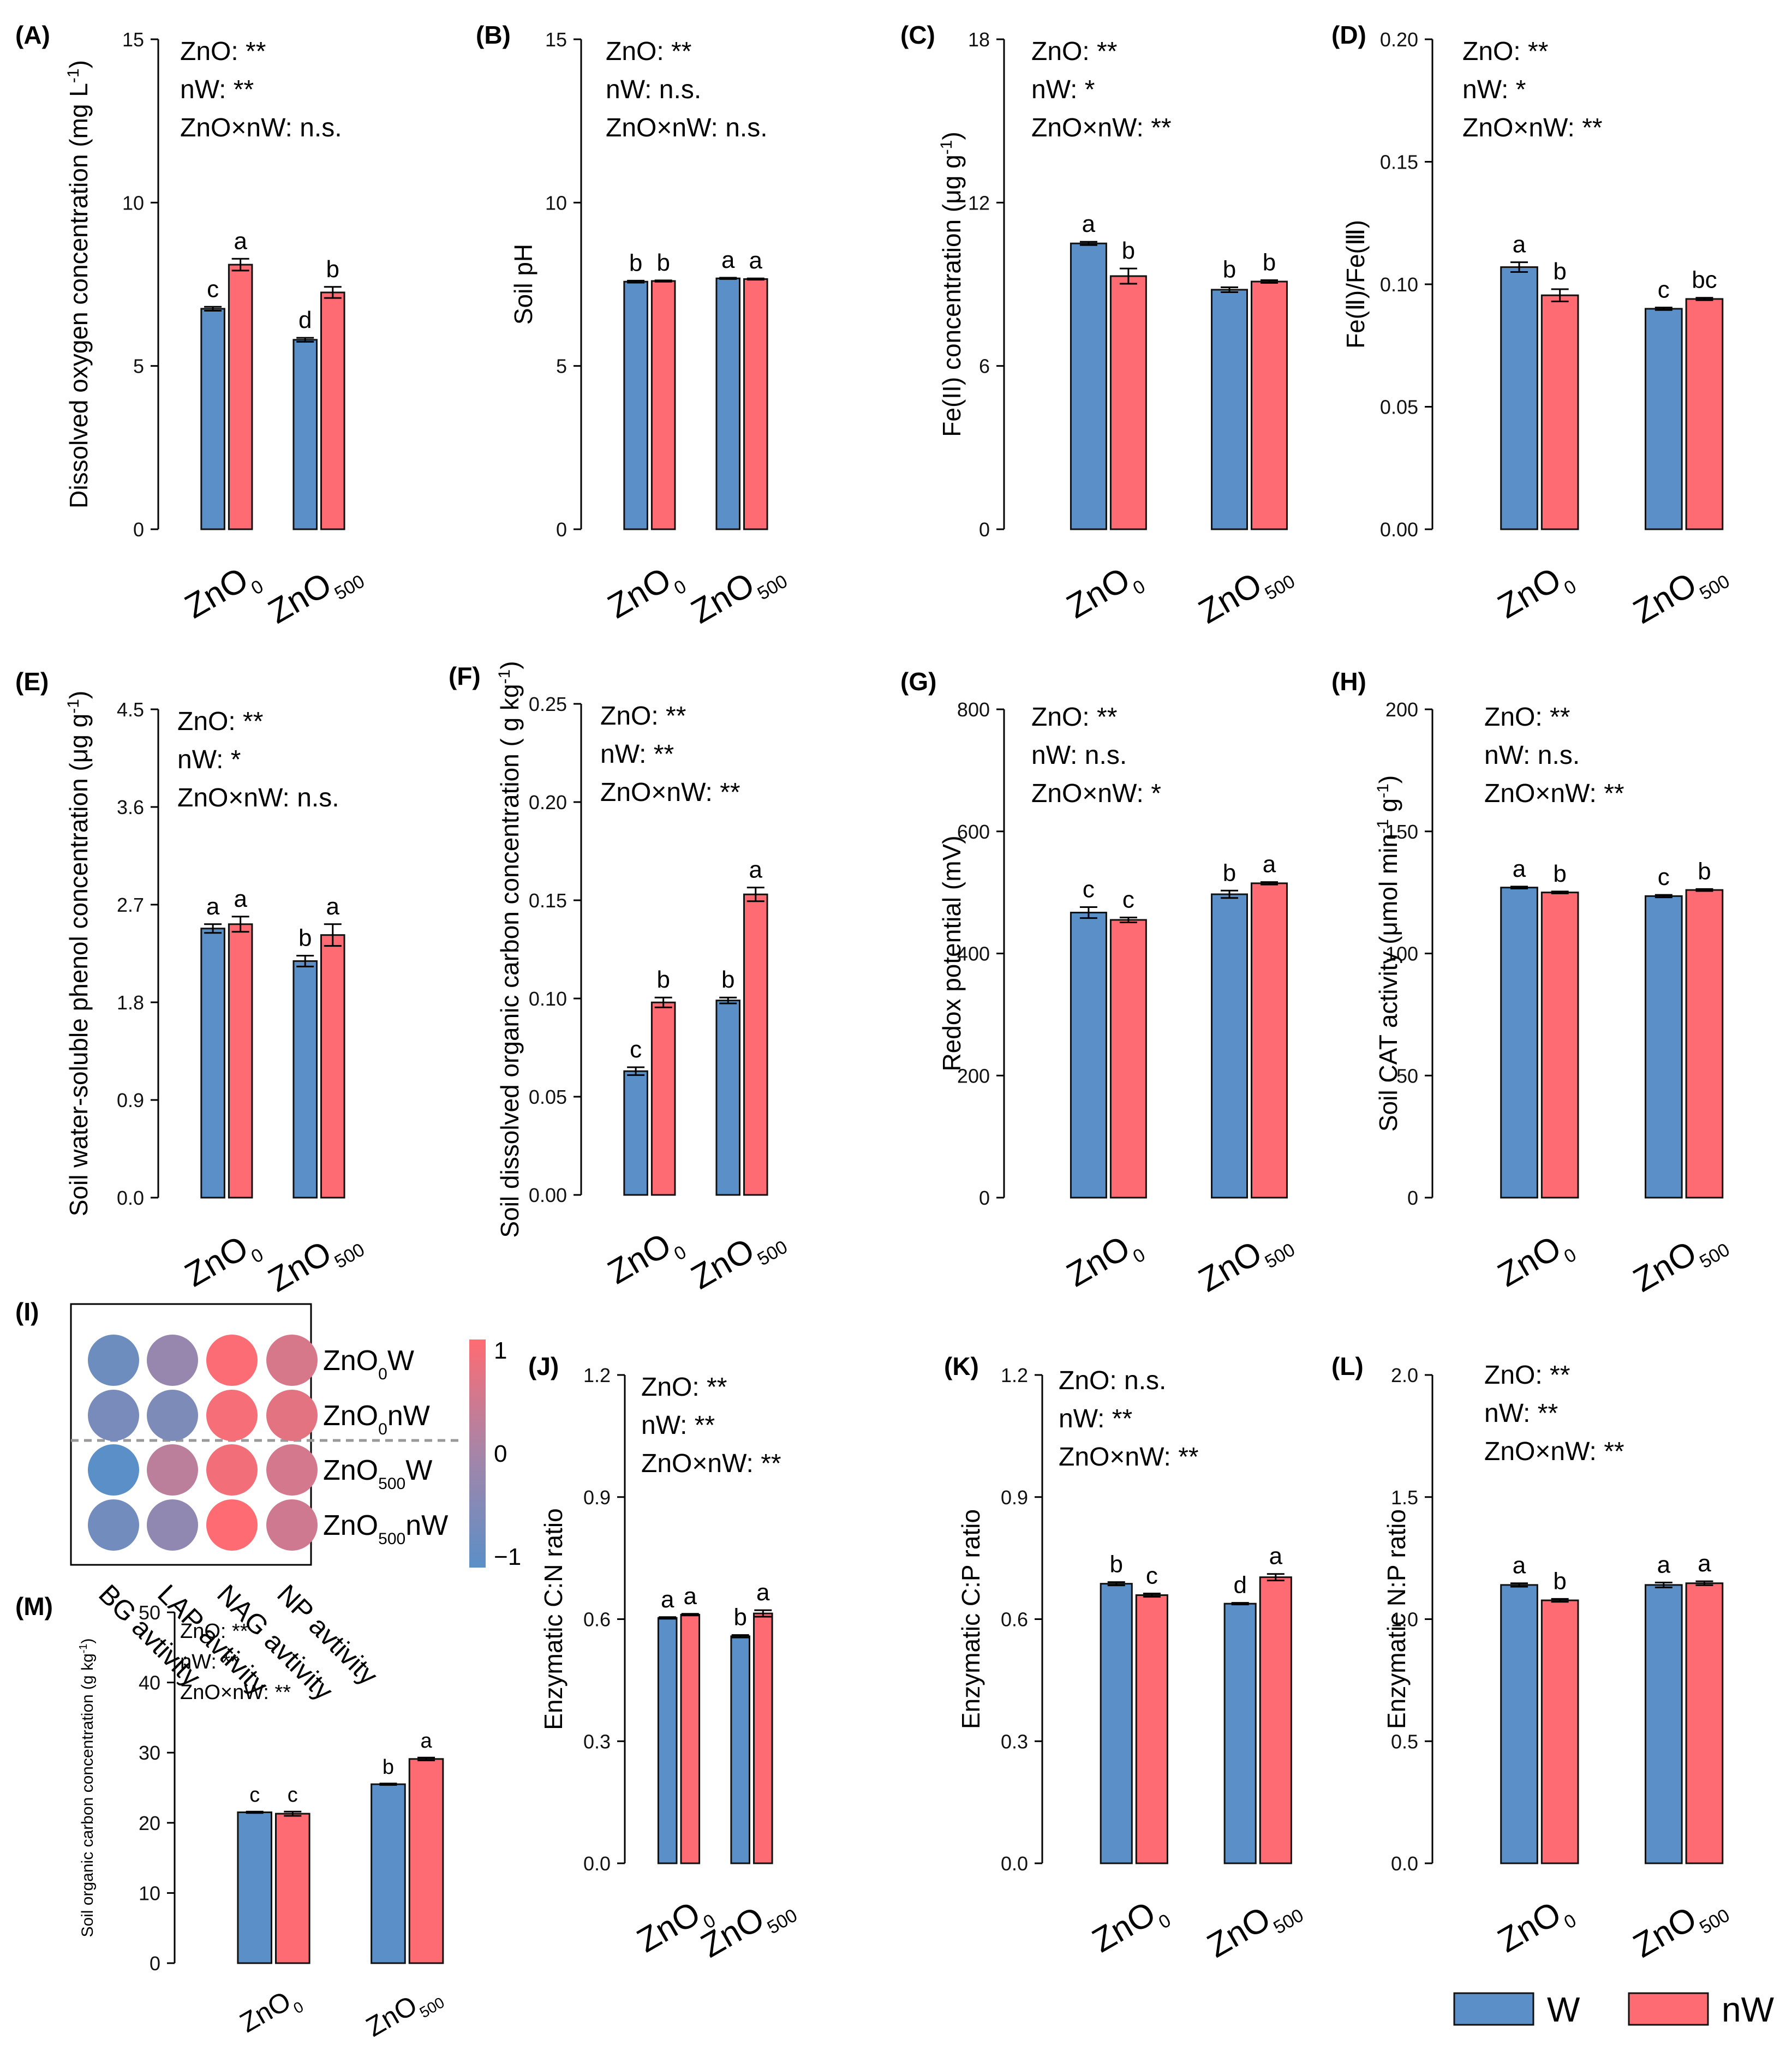  What do you see at coordinates (293, 1796) in the screenshot?
I see `sig-letter-M: c` at bounding box center [293, 1796].